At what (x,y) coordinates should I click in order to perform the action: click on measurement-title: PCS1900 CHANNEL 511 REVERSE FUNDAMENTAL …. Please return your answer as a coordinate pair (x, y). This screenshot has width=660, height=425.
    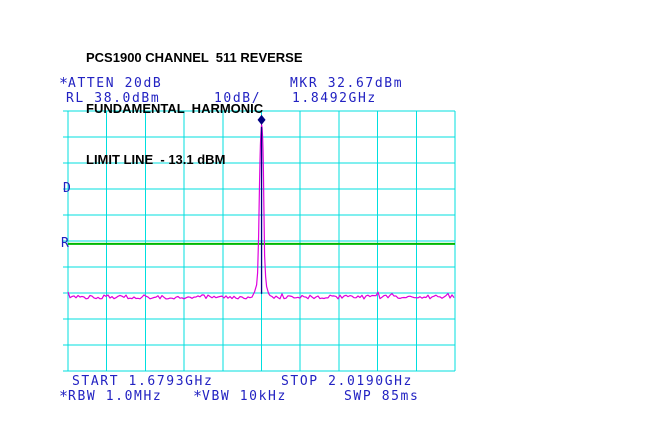
    Looking at the image, I should click on (194, 108).